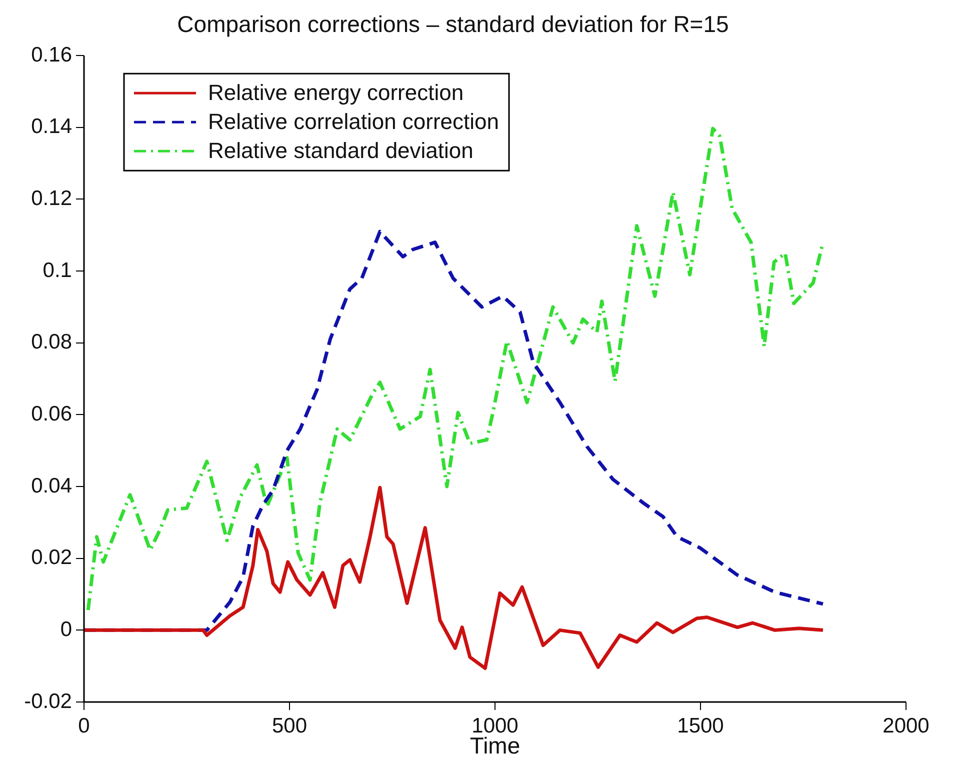 The image size is (956, 761). I want to click on y-tick-label: 0.04, so click(51, 486).